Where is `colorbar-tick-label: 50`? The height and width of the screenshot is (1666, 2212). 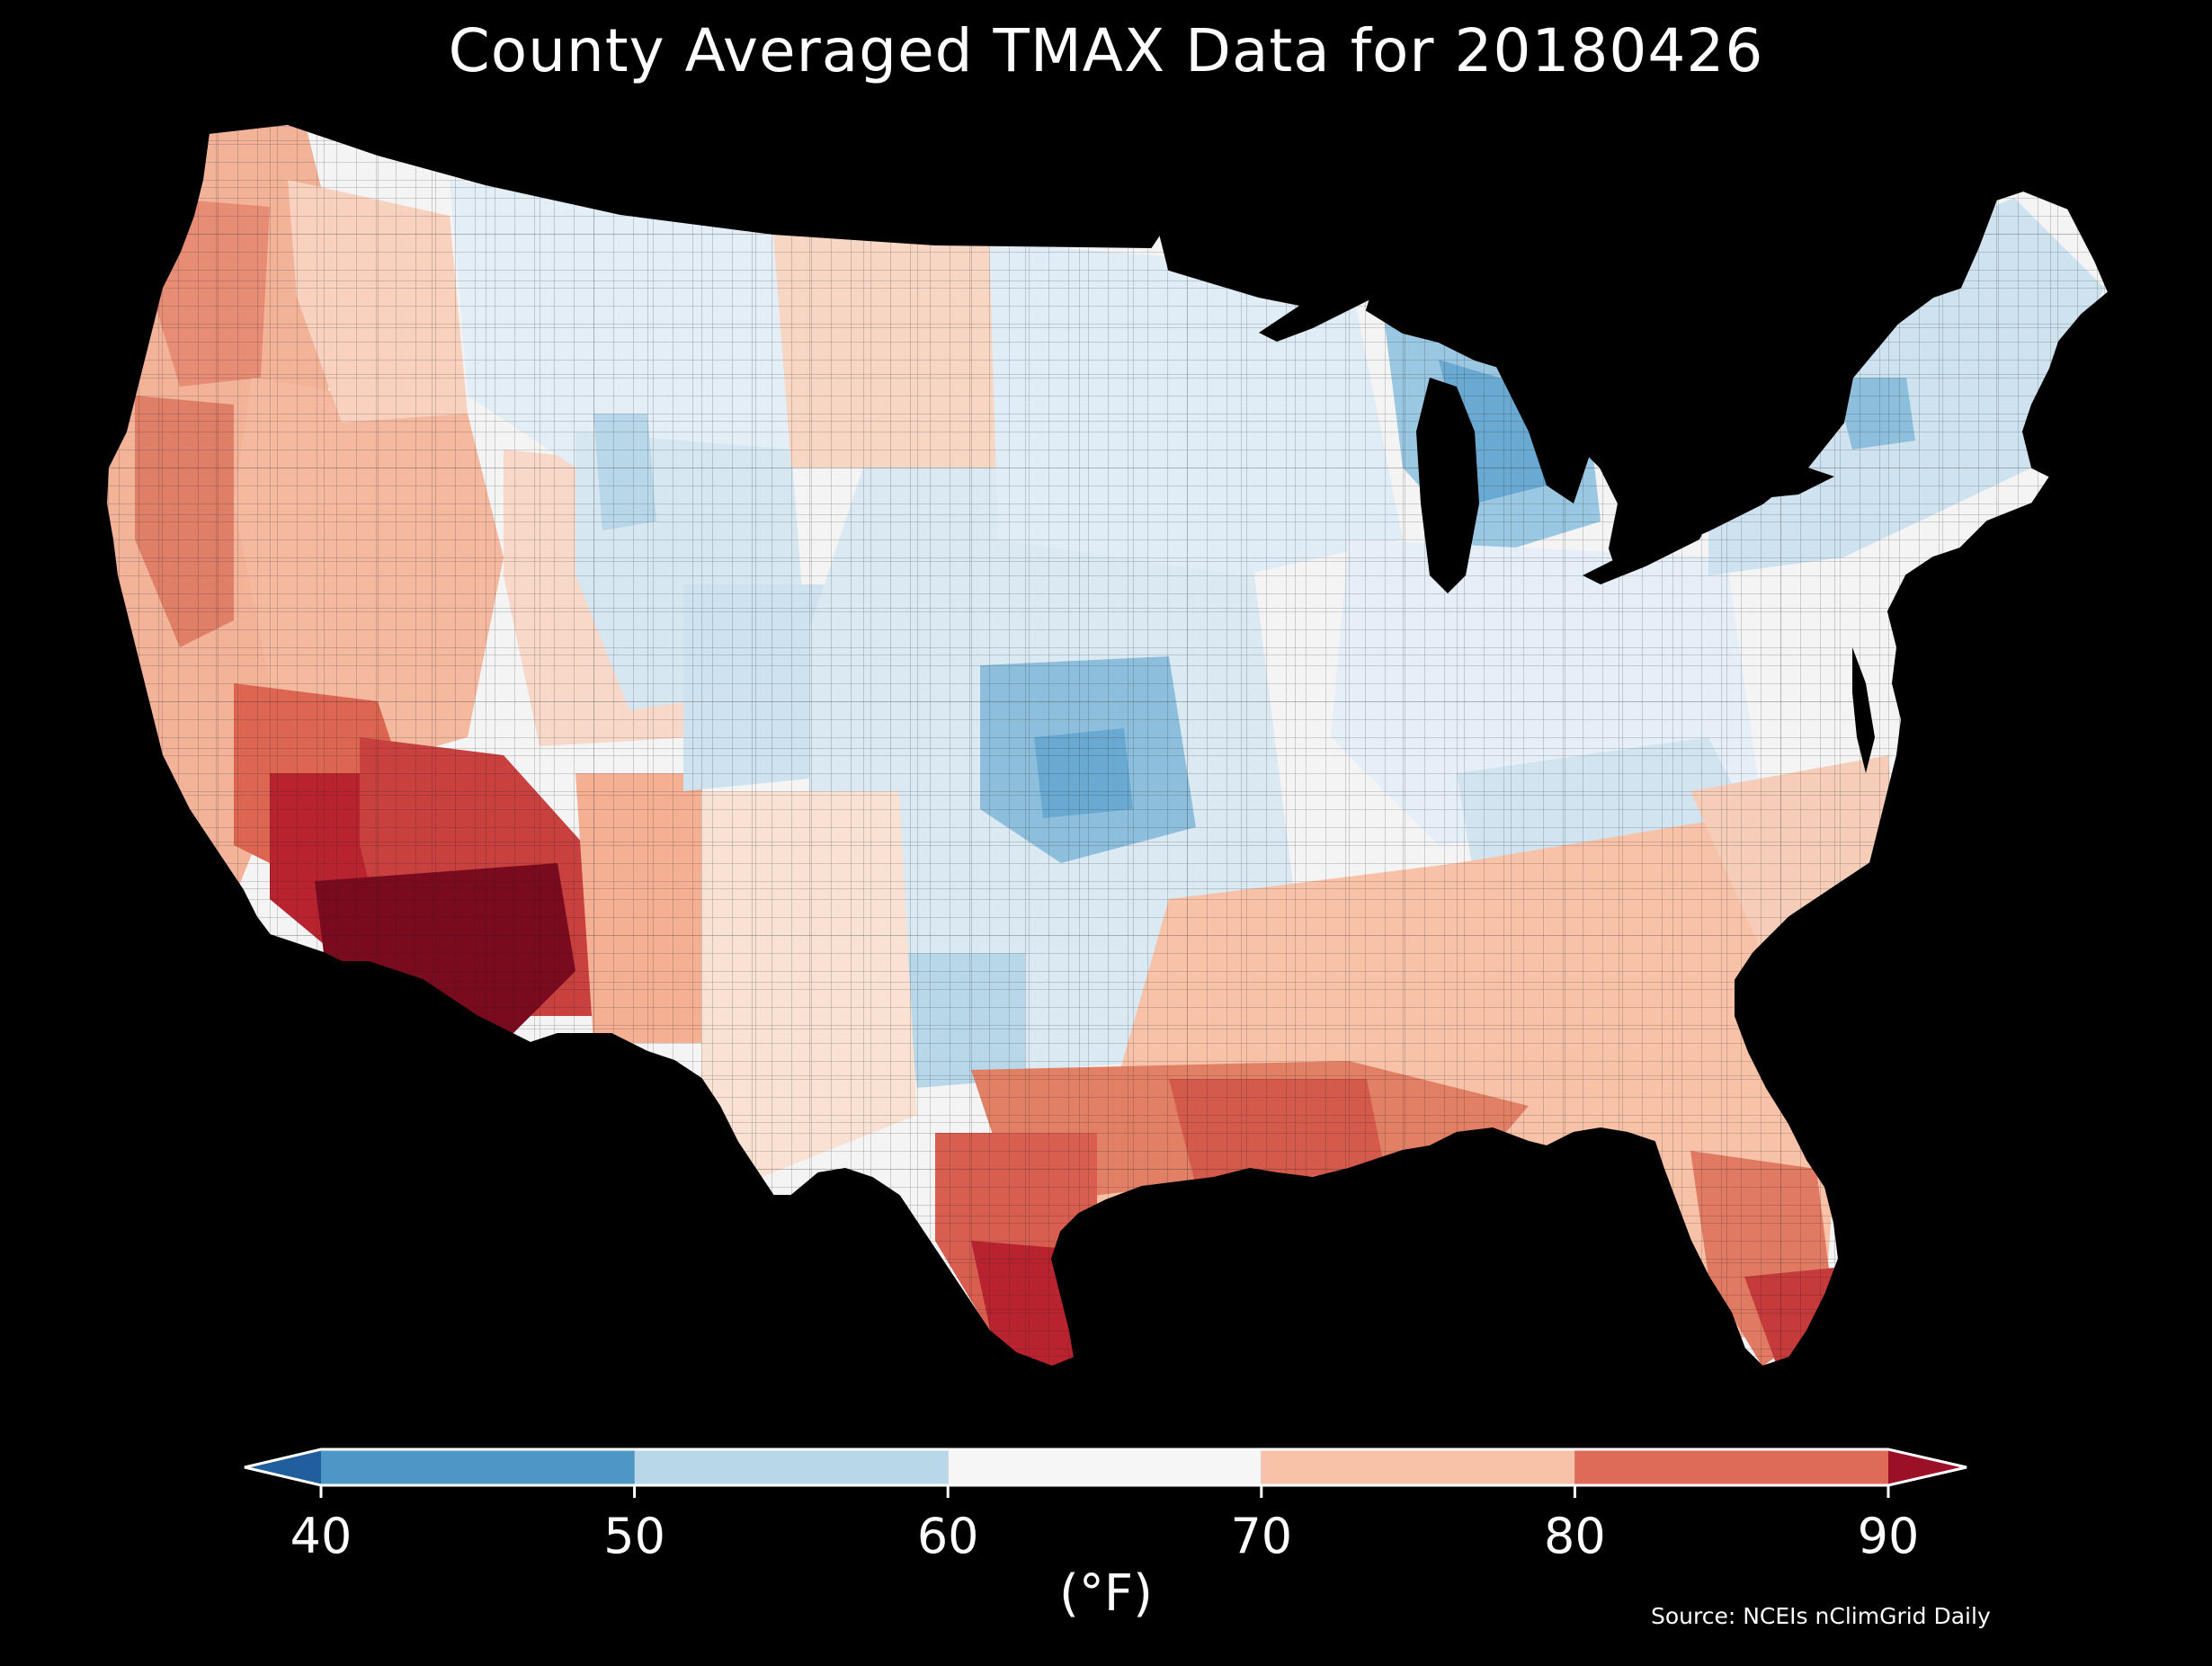 colorbar-tick-label: 50 is located at coordinates (634, 1536).